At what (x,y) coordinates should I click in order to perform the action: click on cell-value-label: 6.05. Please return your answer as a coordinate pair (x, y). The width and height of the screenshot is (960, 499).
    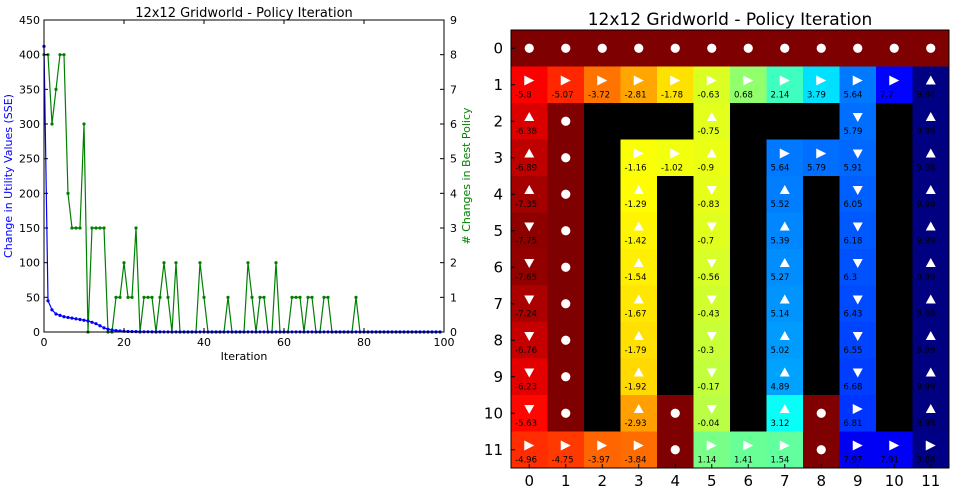
    Looking at the image, I should click on (853, 205).